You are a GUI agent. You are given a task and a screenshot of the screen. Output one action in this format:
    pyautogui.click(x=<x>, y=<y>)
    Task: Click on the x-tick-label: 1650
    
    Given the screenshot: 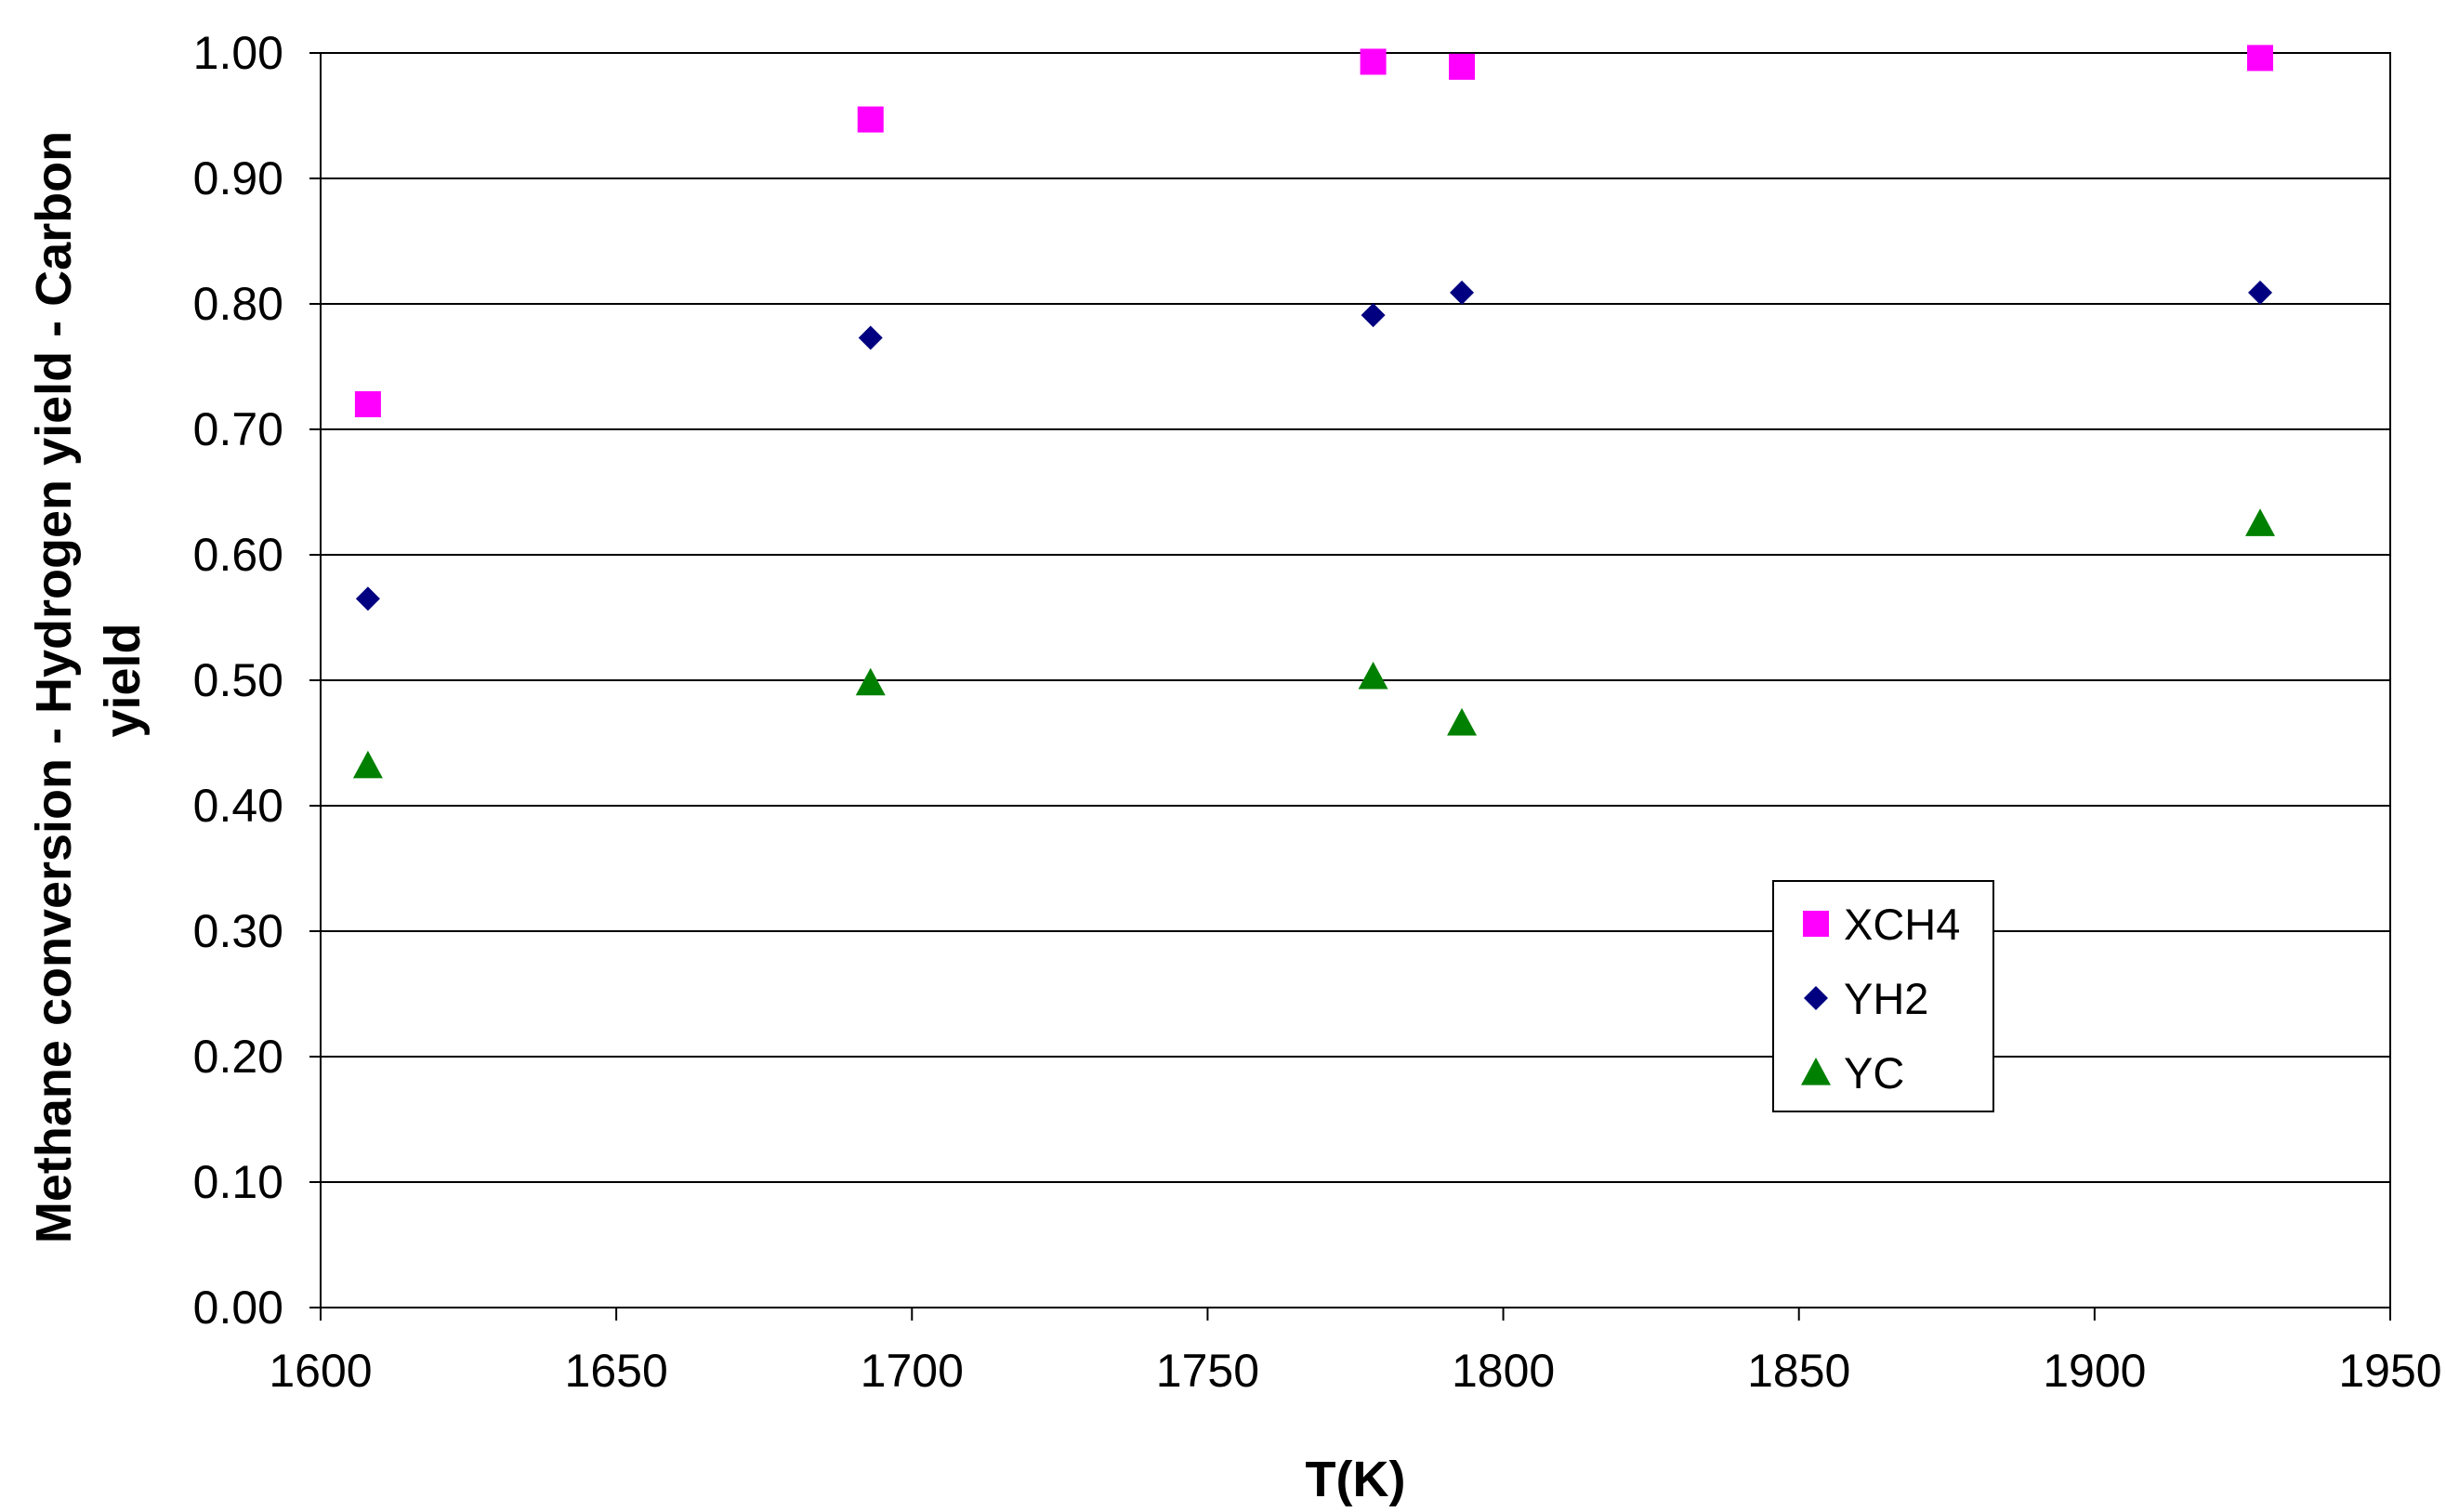 What is the action you would take?
    pyautogui.click(x=616, y=1371)
    